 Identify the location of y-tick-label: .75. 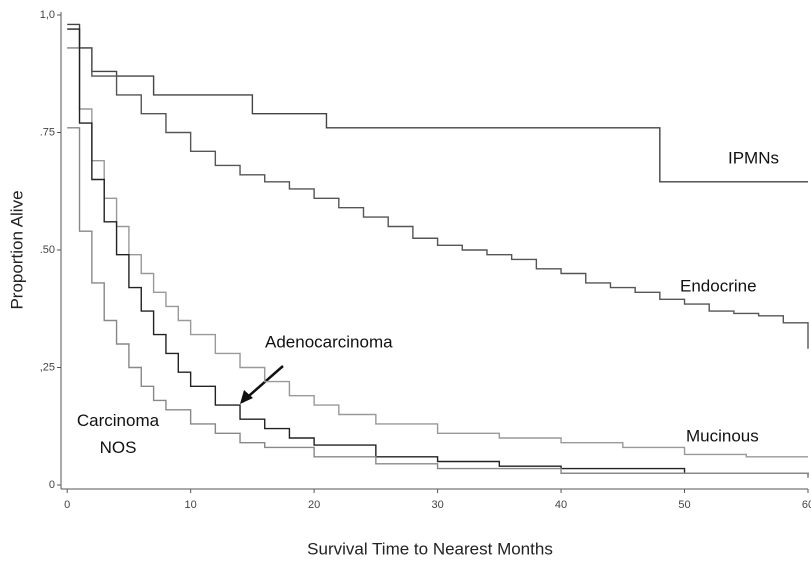
(47, 132).